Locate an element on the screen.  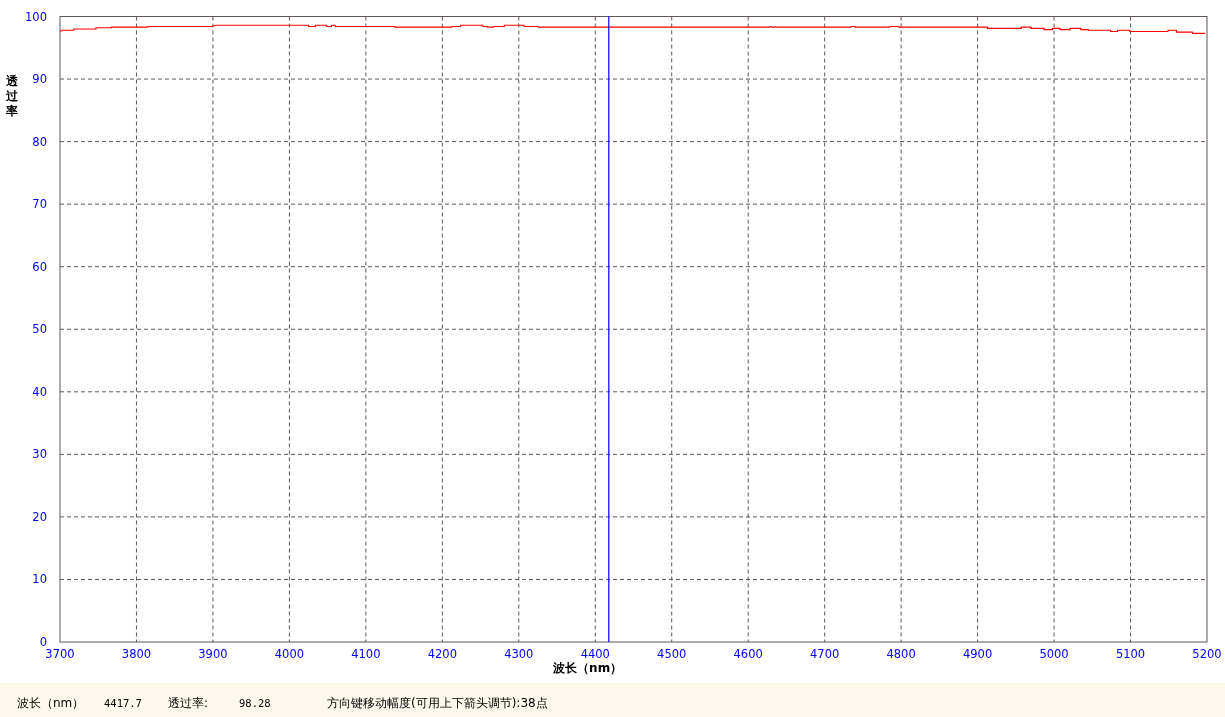
annotation: 波长（nm） is located at coordinates (51, 703).